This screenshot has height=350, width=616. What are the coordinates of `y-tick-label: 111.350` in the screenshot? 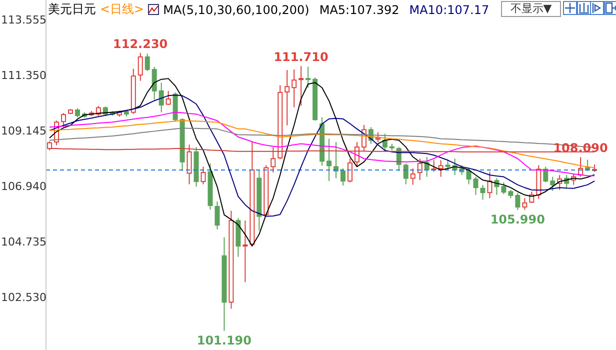 It's located at (23, 75).